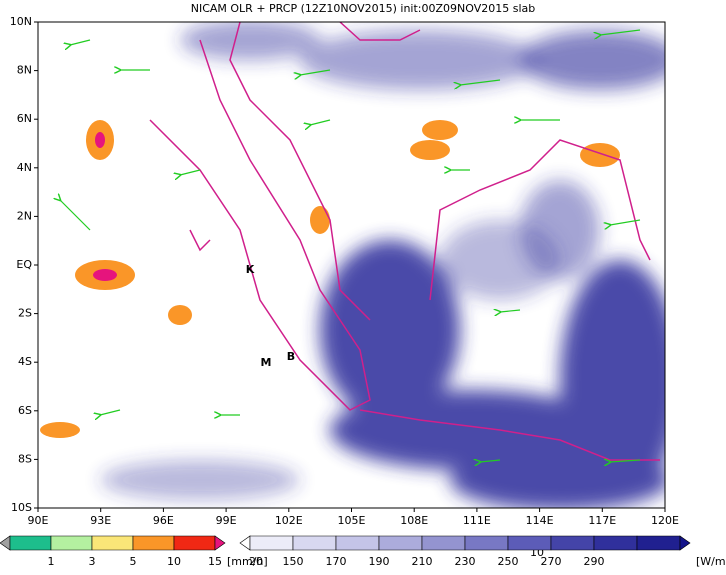 Image resolution: width=726 pixels, height=575 pixels. I want to click on lon-label: 105E, so click(352, 520).